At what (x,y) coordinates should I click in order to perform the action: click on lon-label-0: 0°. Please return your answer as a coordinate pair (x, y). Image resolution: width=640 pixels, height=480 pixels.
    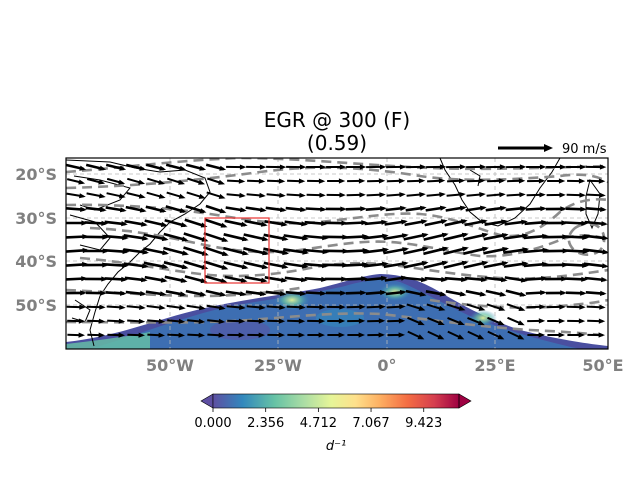
    Looking at the image, I should click on (386, 365).